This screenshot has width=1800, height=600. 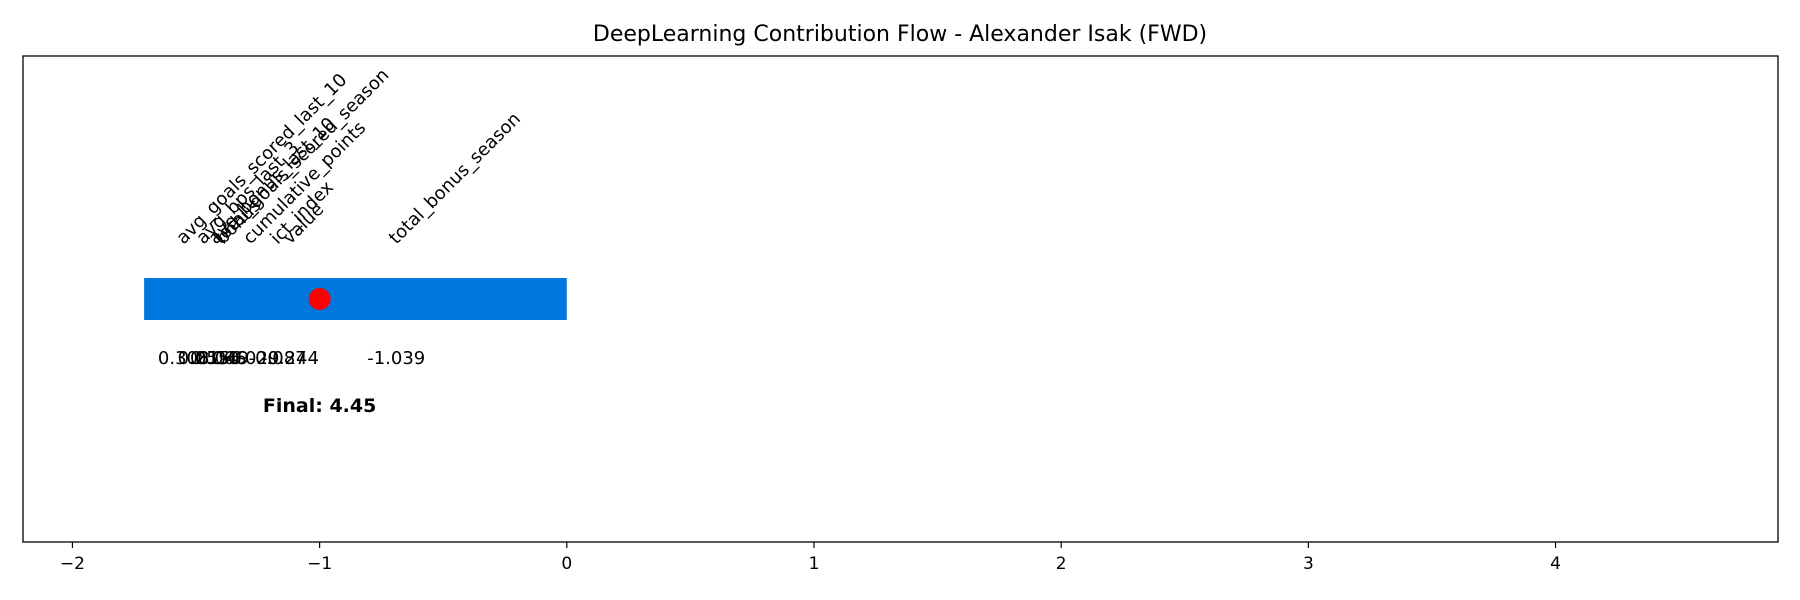 I want to click on x-tick-label: 0, so click(x=566, y=564).